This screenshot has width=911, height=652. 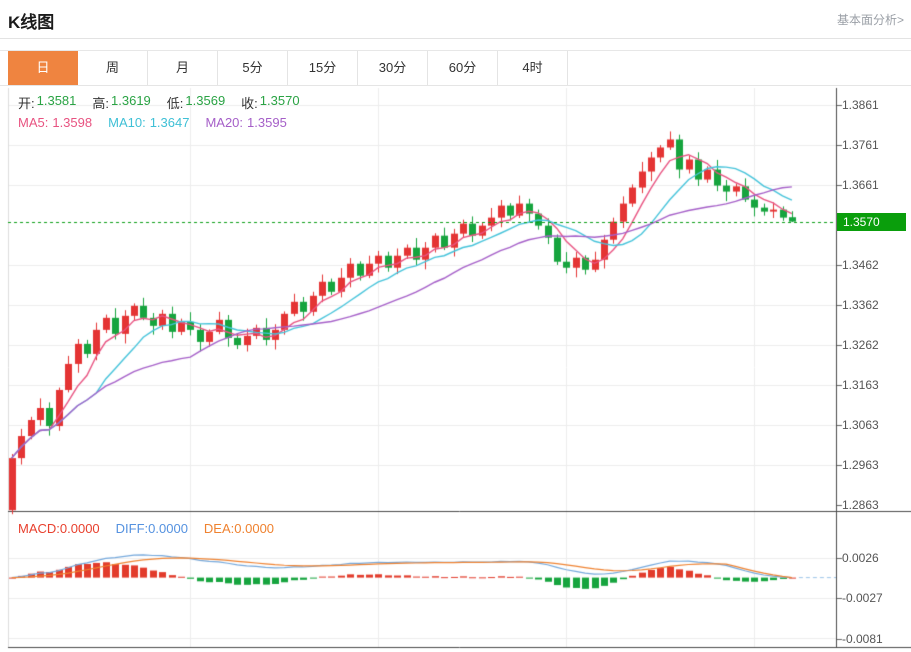 I want to click on close-label: 收:, so click(x=249, y=103).